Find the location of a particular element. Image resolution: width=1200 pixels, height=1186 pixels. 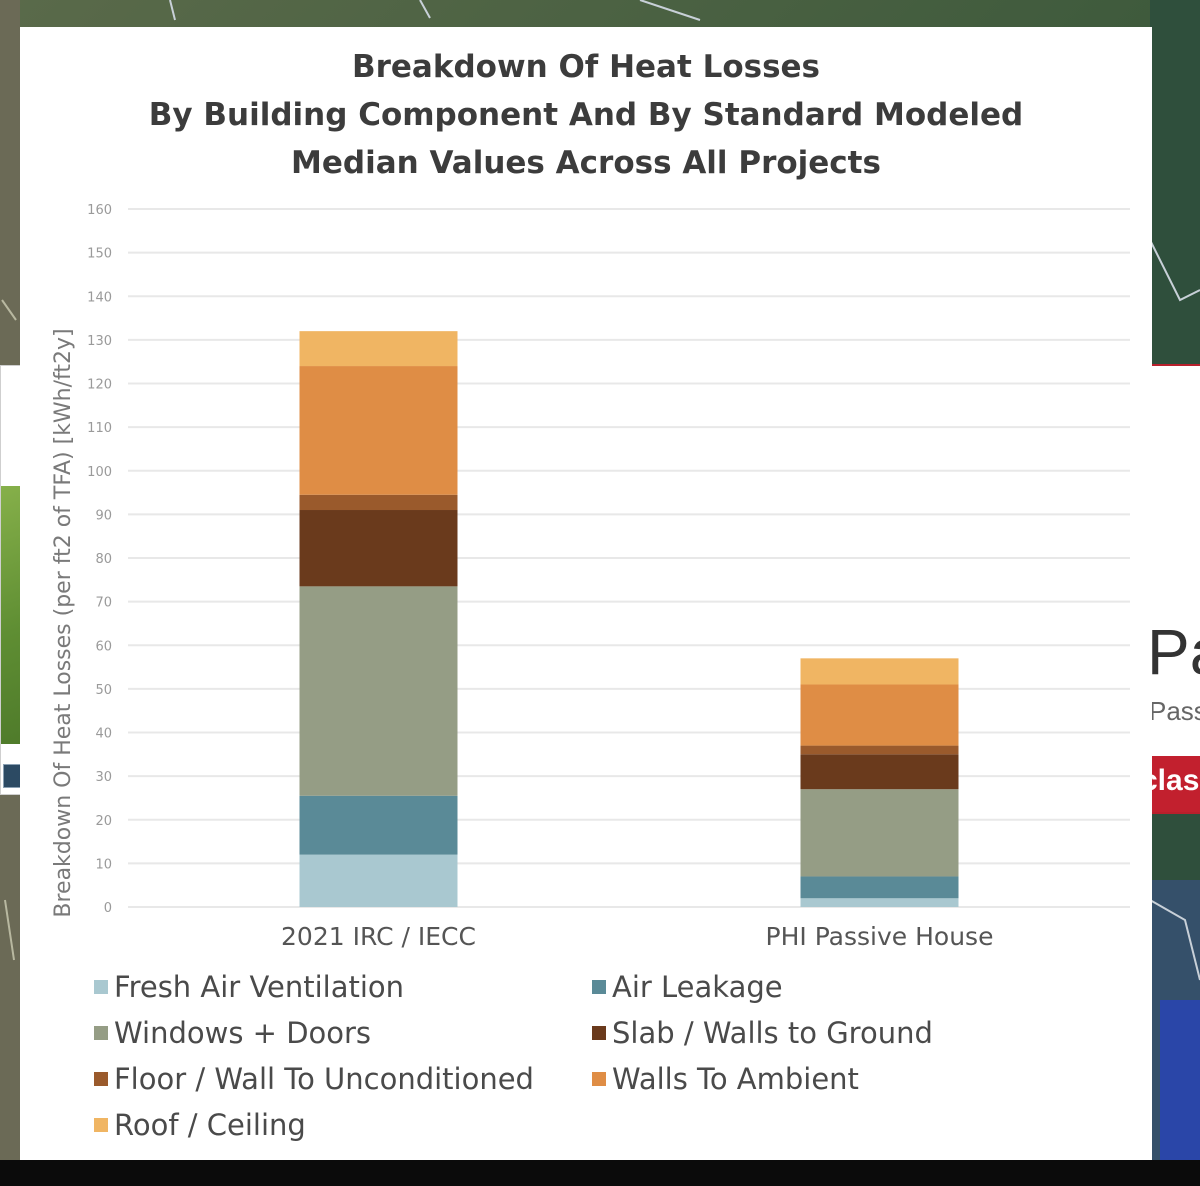

y-tick-label: 40 is located at coordinates (103, 734).